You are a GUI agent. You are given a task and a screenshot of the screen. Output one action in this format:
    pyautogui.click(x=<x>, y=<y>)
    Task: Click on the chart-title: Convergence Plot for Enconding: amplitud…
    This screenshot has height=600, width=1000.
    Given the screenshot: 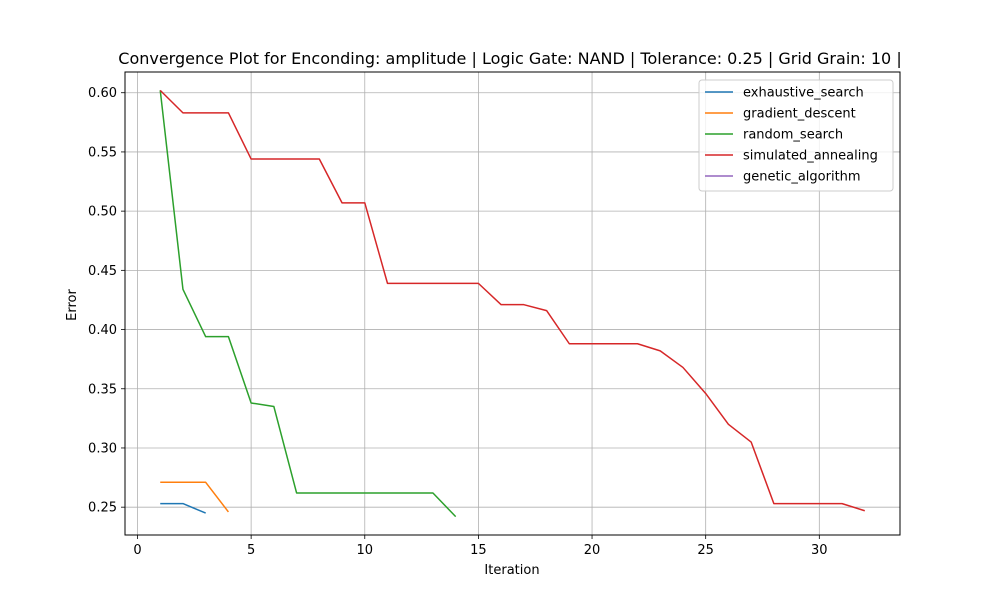 What is the action you would take?
    pyautogui.click(x=509, y=58)
    